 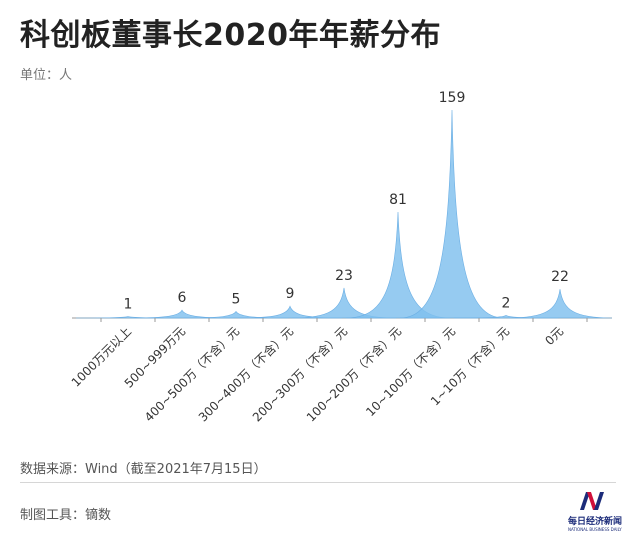 What do you see at coordinates (560, 277) in the screenshot?
I see `value-label-9: 22` at bounding box center [560, 277].